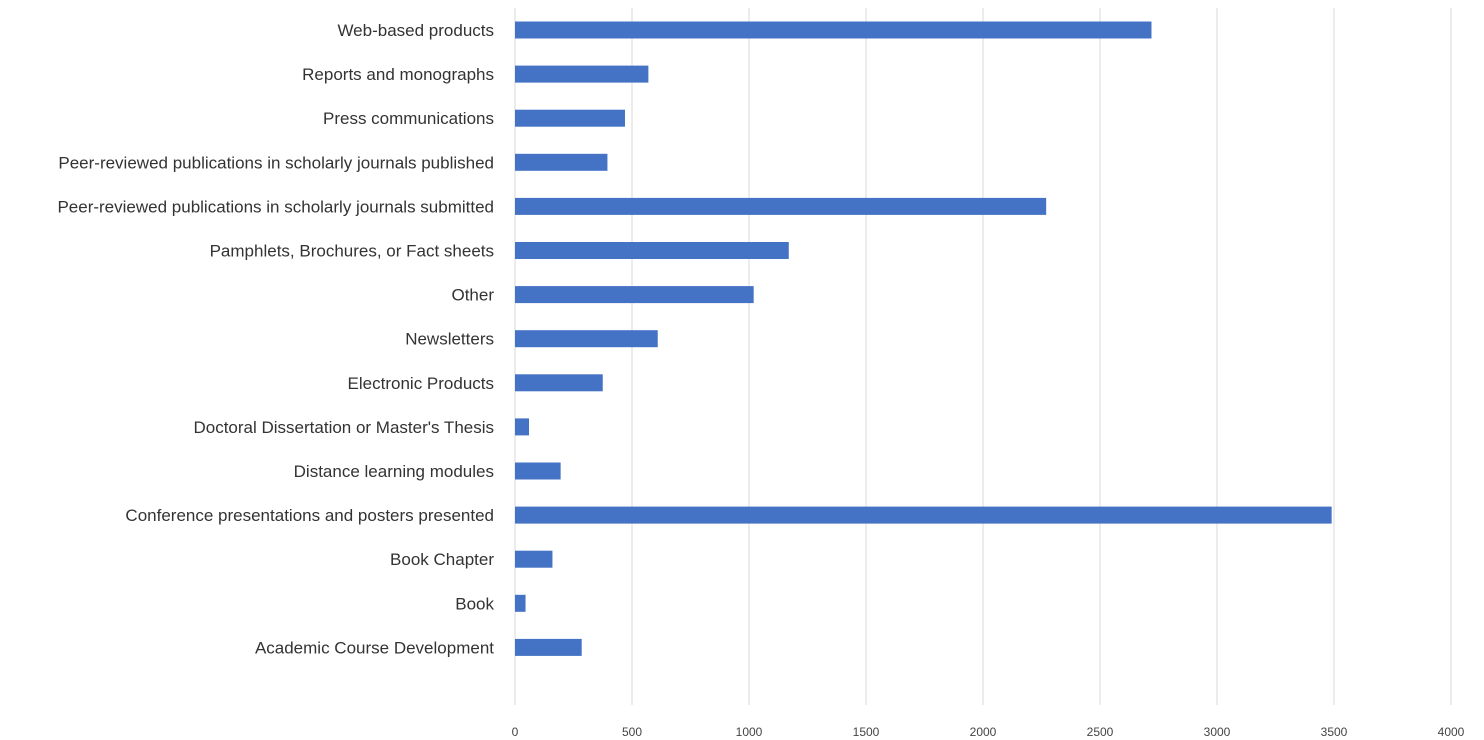 Image resolution: width=1484 pixels, height=740 pixels. I want to click on x-tick-label-0: 0, so click(515, 732).